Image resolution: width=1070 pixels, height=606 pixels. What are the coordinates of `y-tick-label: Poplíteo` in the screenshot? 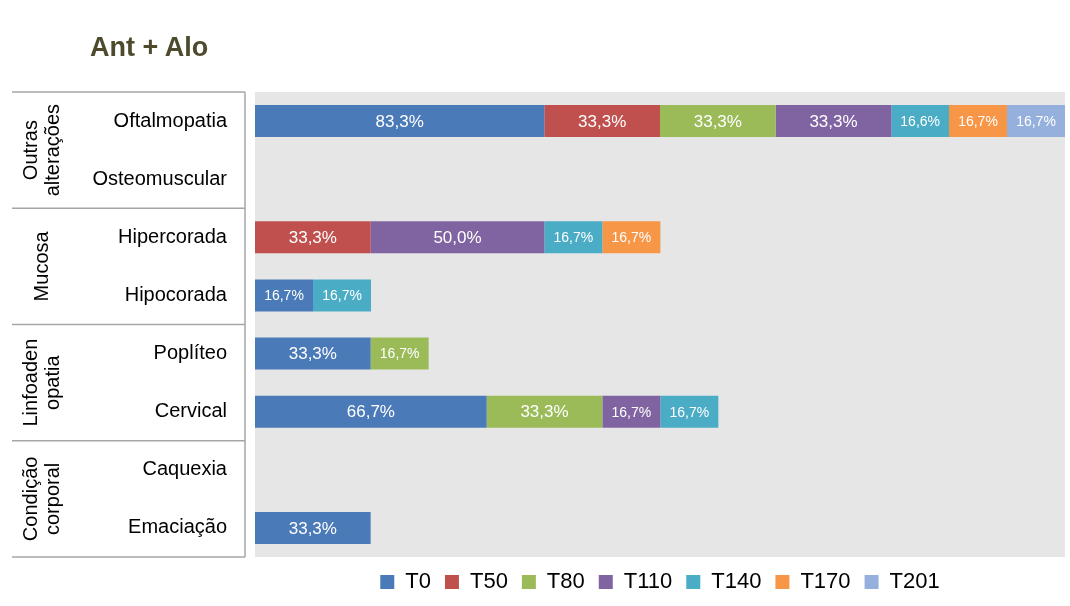 It's located at (190, 352).